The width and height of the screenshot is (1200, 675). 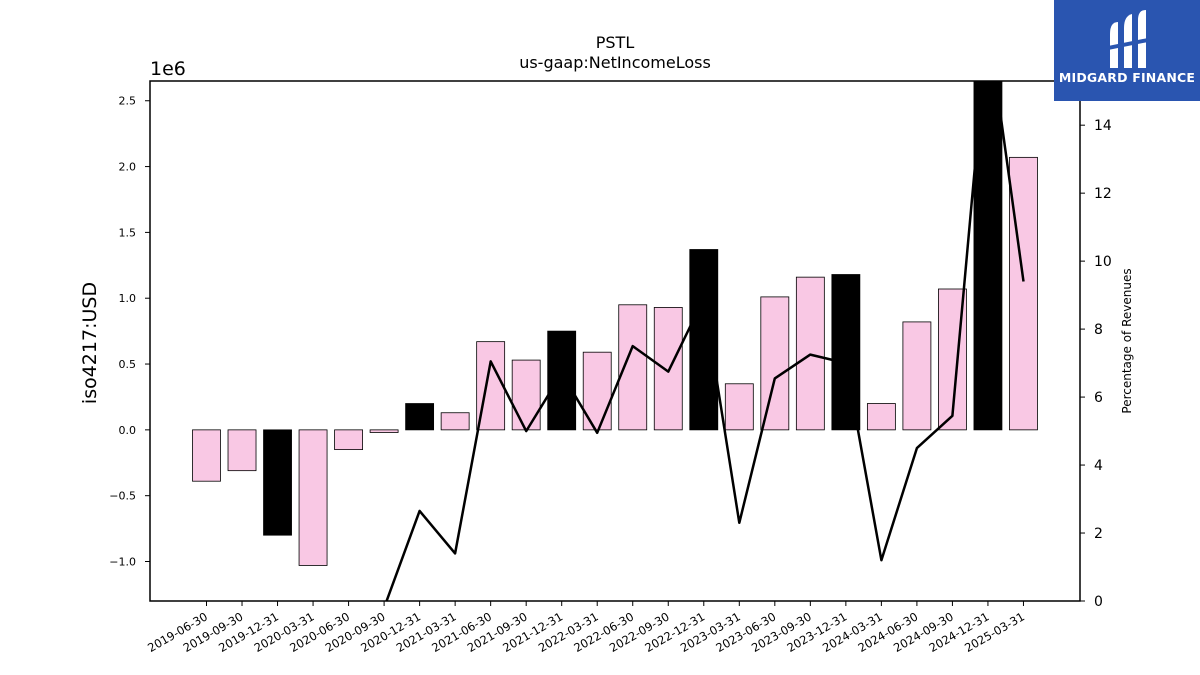 What do you see at coordinates (615, 42) in the screenshot?
I see `chart-title: PSTL` at bounding box center [615, 42].